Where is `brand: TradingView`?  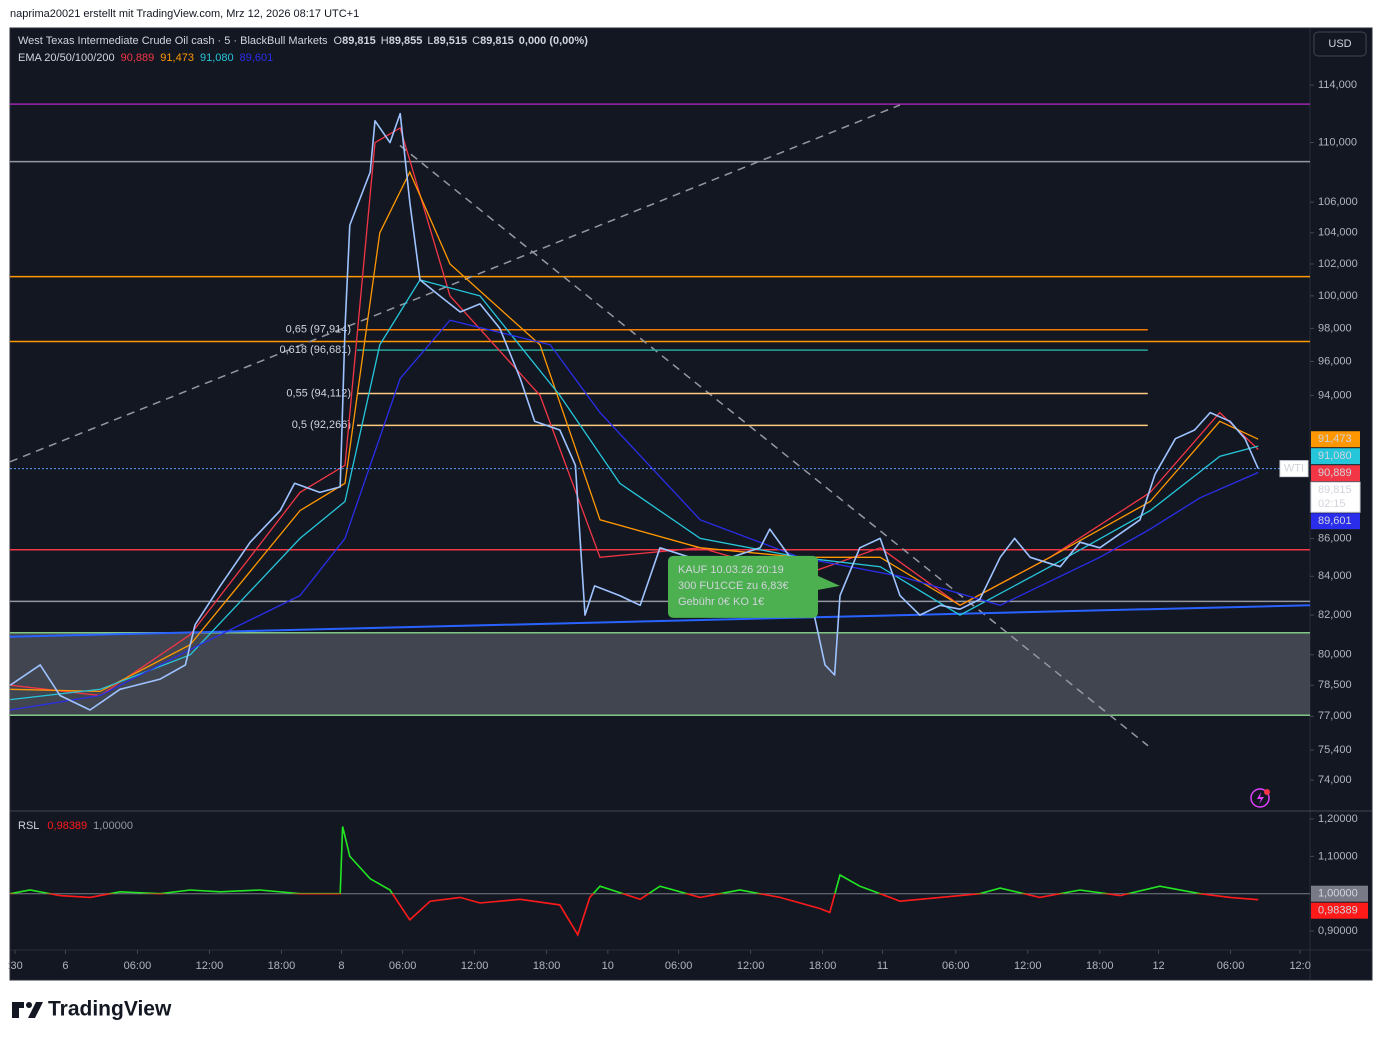 brand: TradingView is located at coordinates (110, 1009).